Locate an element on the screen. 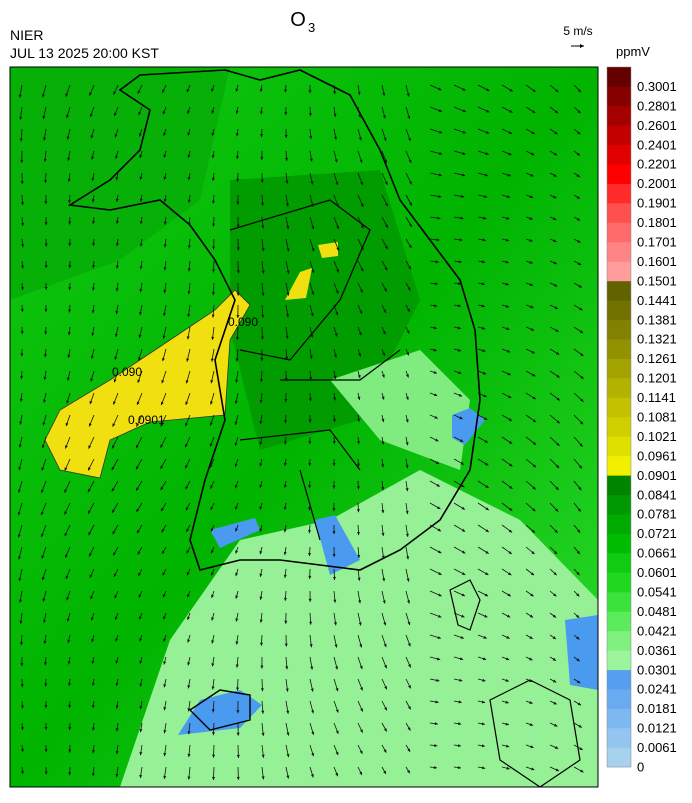 The height and width of the screenshot is (803, 692). colorbar-label: 0.1021 is located at coordinates (657, 436).